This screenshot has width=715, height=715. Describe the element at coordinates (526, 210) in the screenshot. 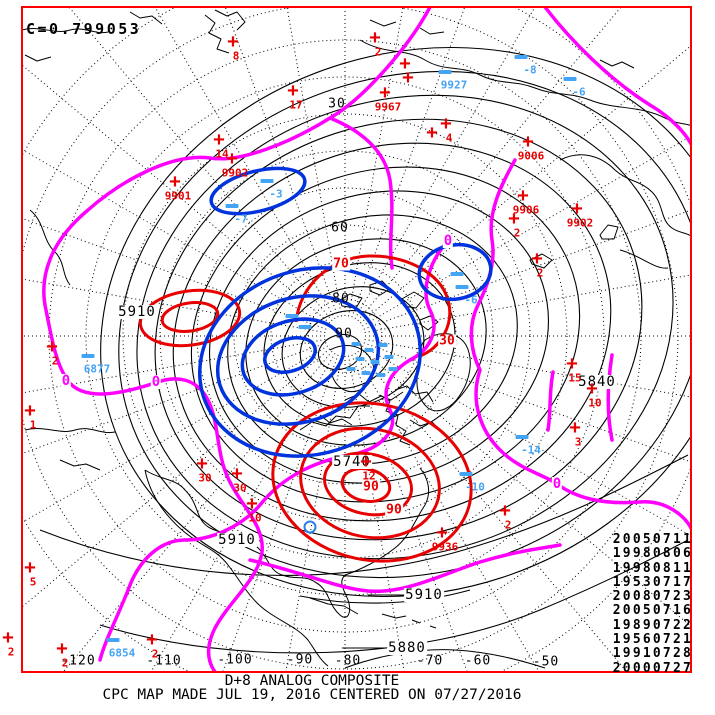

I see `plus-marker-value: 9906` at that location.